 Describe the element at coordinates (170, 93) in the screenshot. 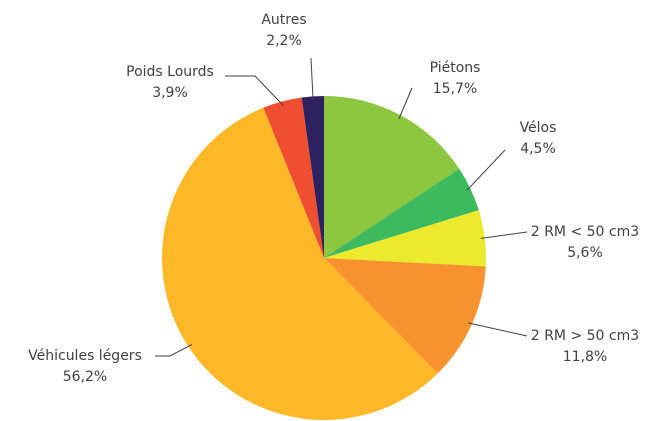

I see `slice-value-label: 3,9%` at that location.